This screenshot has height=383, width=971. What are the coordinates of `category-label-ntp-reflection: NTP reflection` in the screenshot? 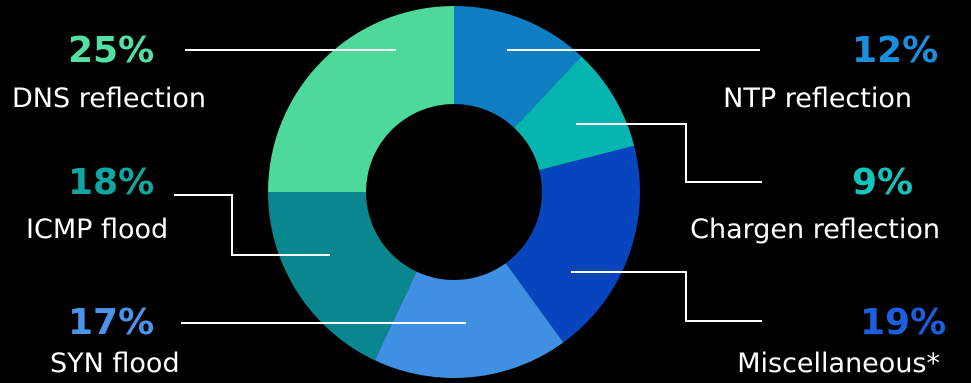 It's located at (817, 98).